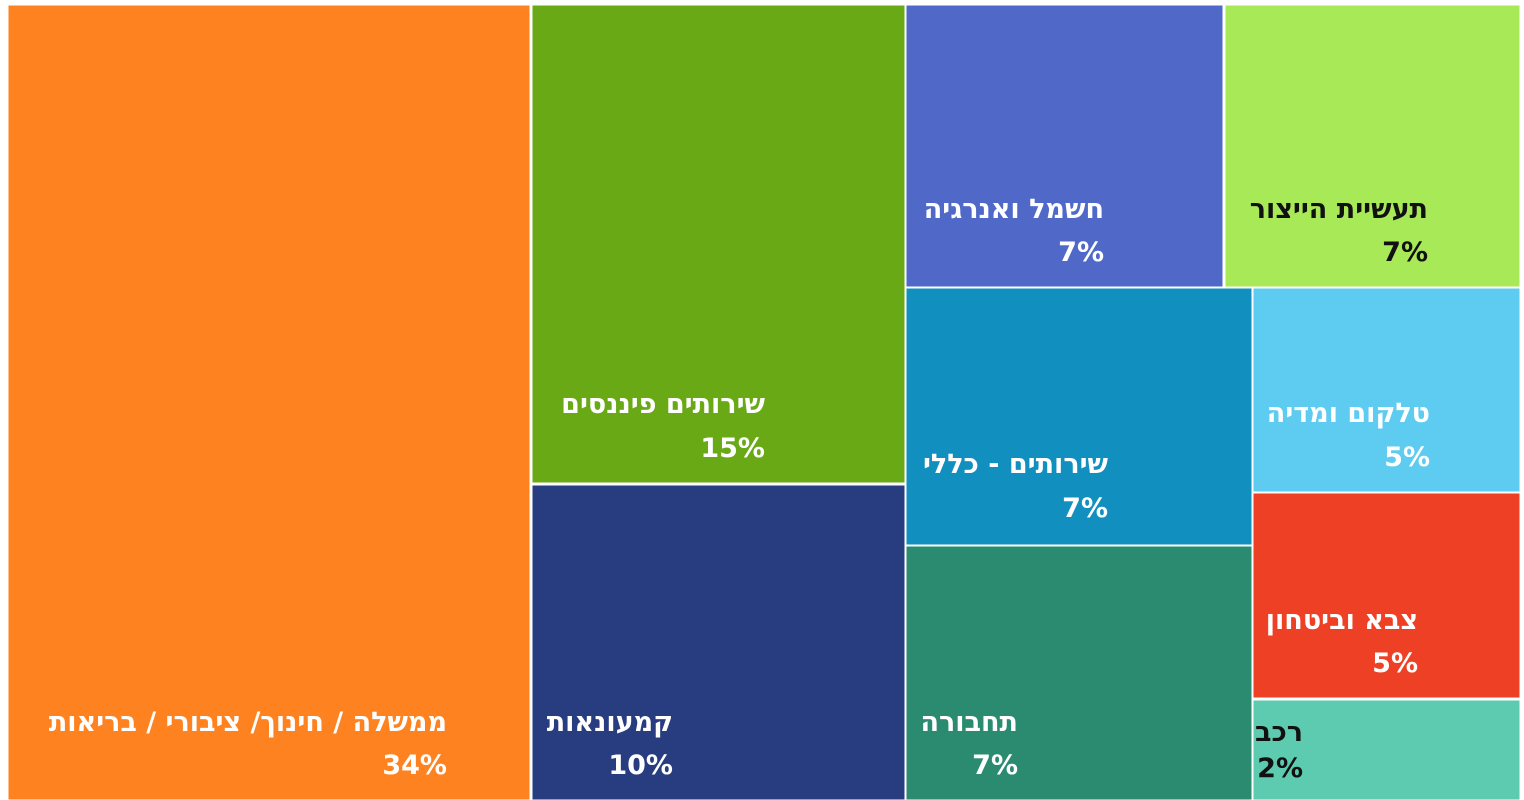  I want to click on value-label: 2%, so click(1280, 768).